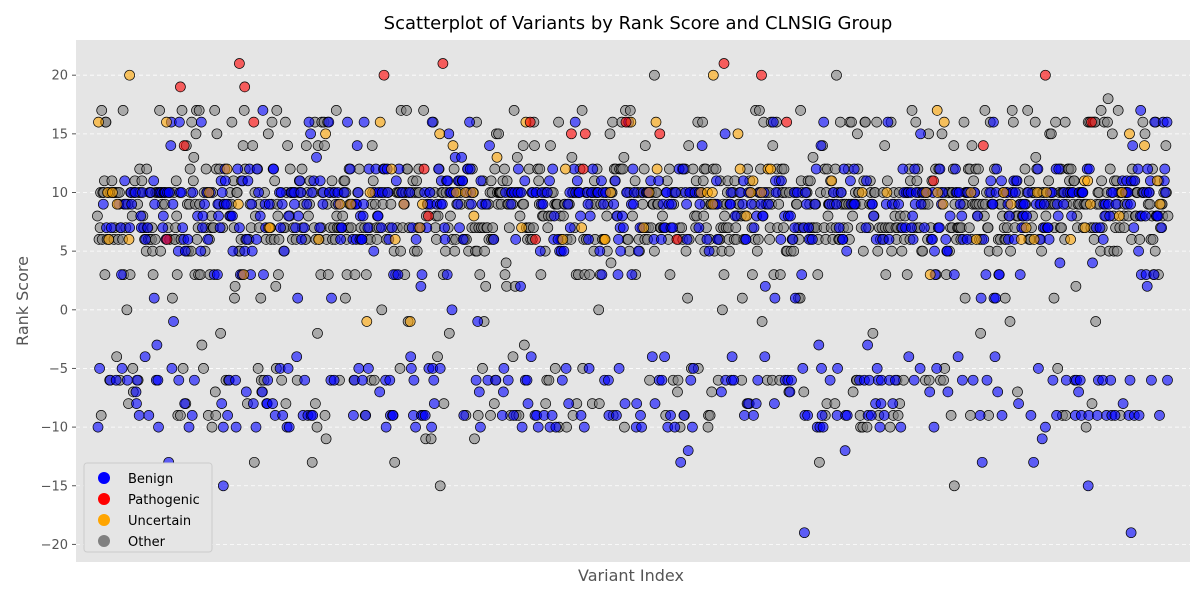  Describe the element at coordinates (58, 311) in the screenshot. I see `y-axis-ticks: −20 −15 −10 −5 0 5 10 15 20` at that location.